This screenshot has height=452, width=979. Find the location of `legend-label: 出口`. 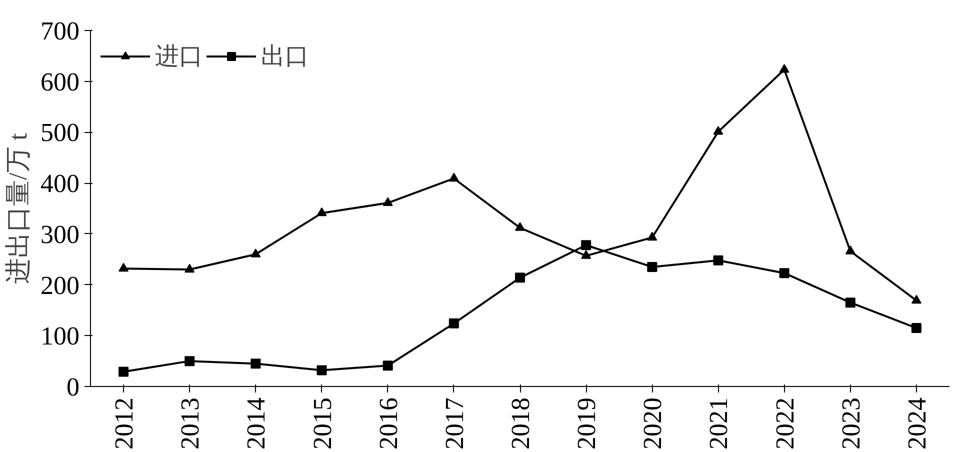

legend-label: 出口 is located at coordinates (285, 57).